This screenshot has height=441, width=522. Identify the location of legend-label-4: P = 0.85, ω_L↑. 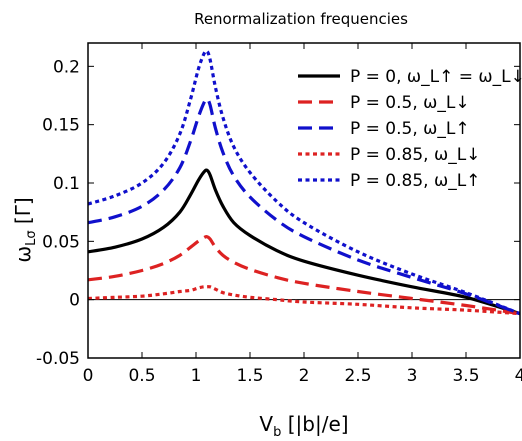
(415, 181).